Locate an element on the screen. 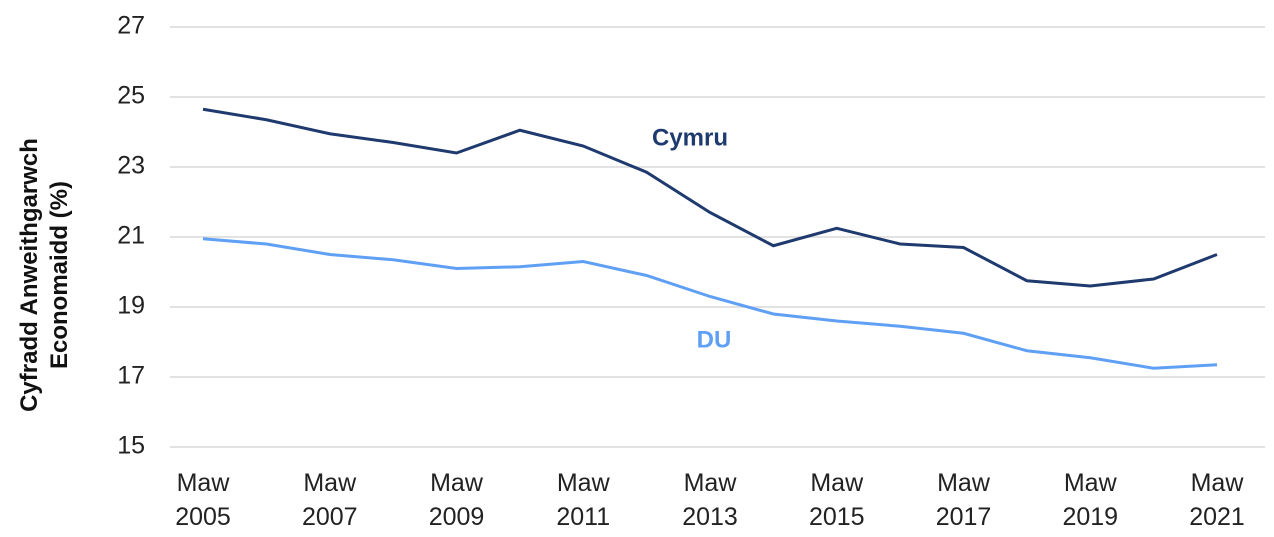 Image resolution: width=1274 pixels, height=537 pixels. x-tick-label: Maw 2019 is located at coordinates (1090, 500).